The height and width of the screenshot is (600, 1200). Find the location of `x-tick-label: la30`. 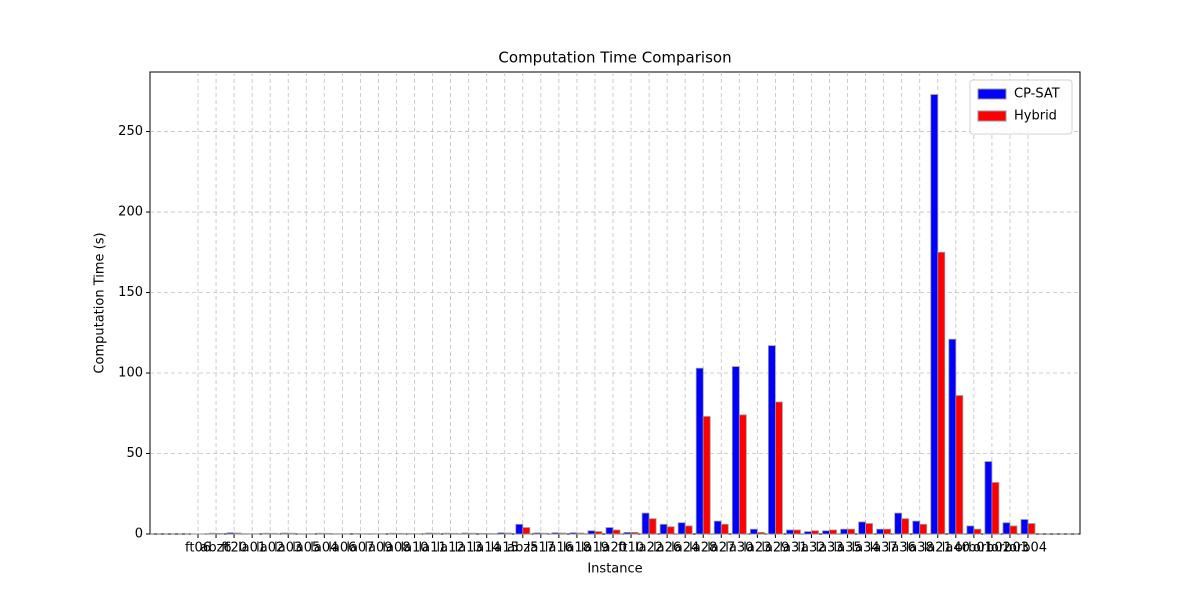

x-tick-label: la30 is located at coordinates (739, 548).